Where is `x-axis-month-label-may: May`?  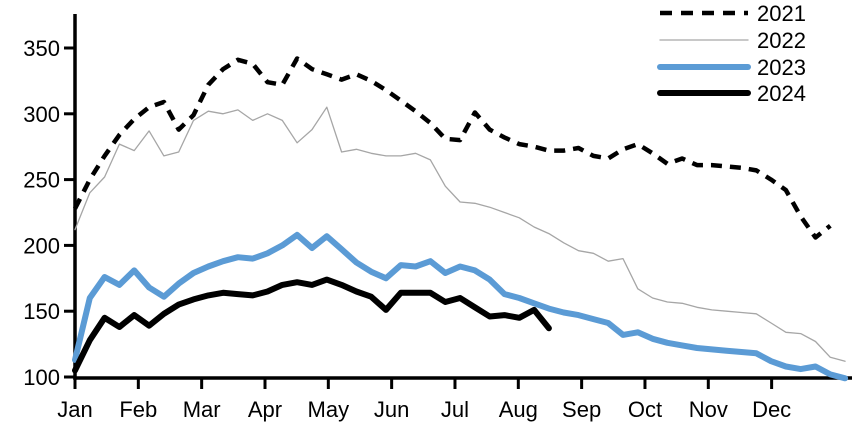
x-axis-month-label-may: May is located at coordinates (329, 409).